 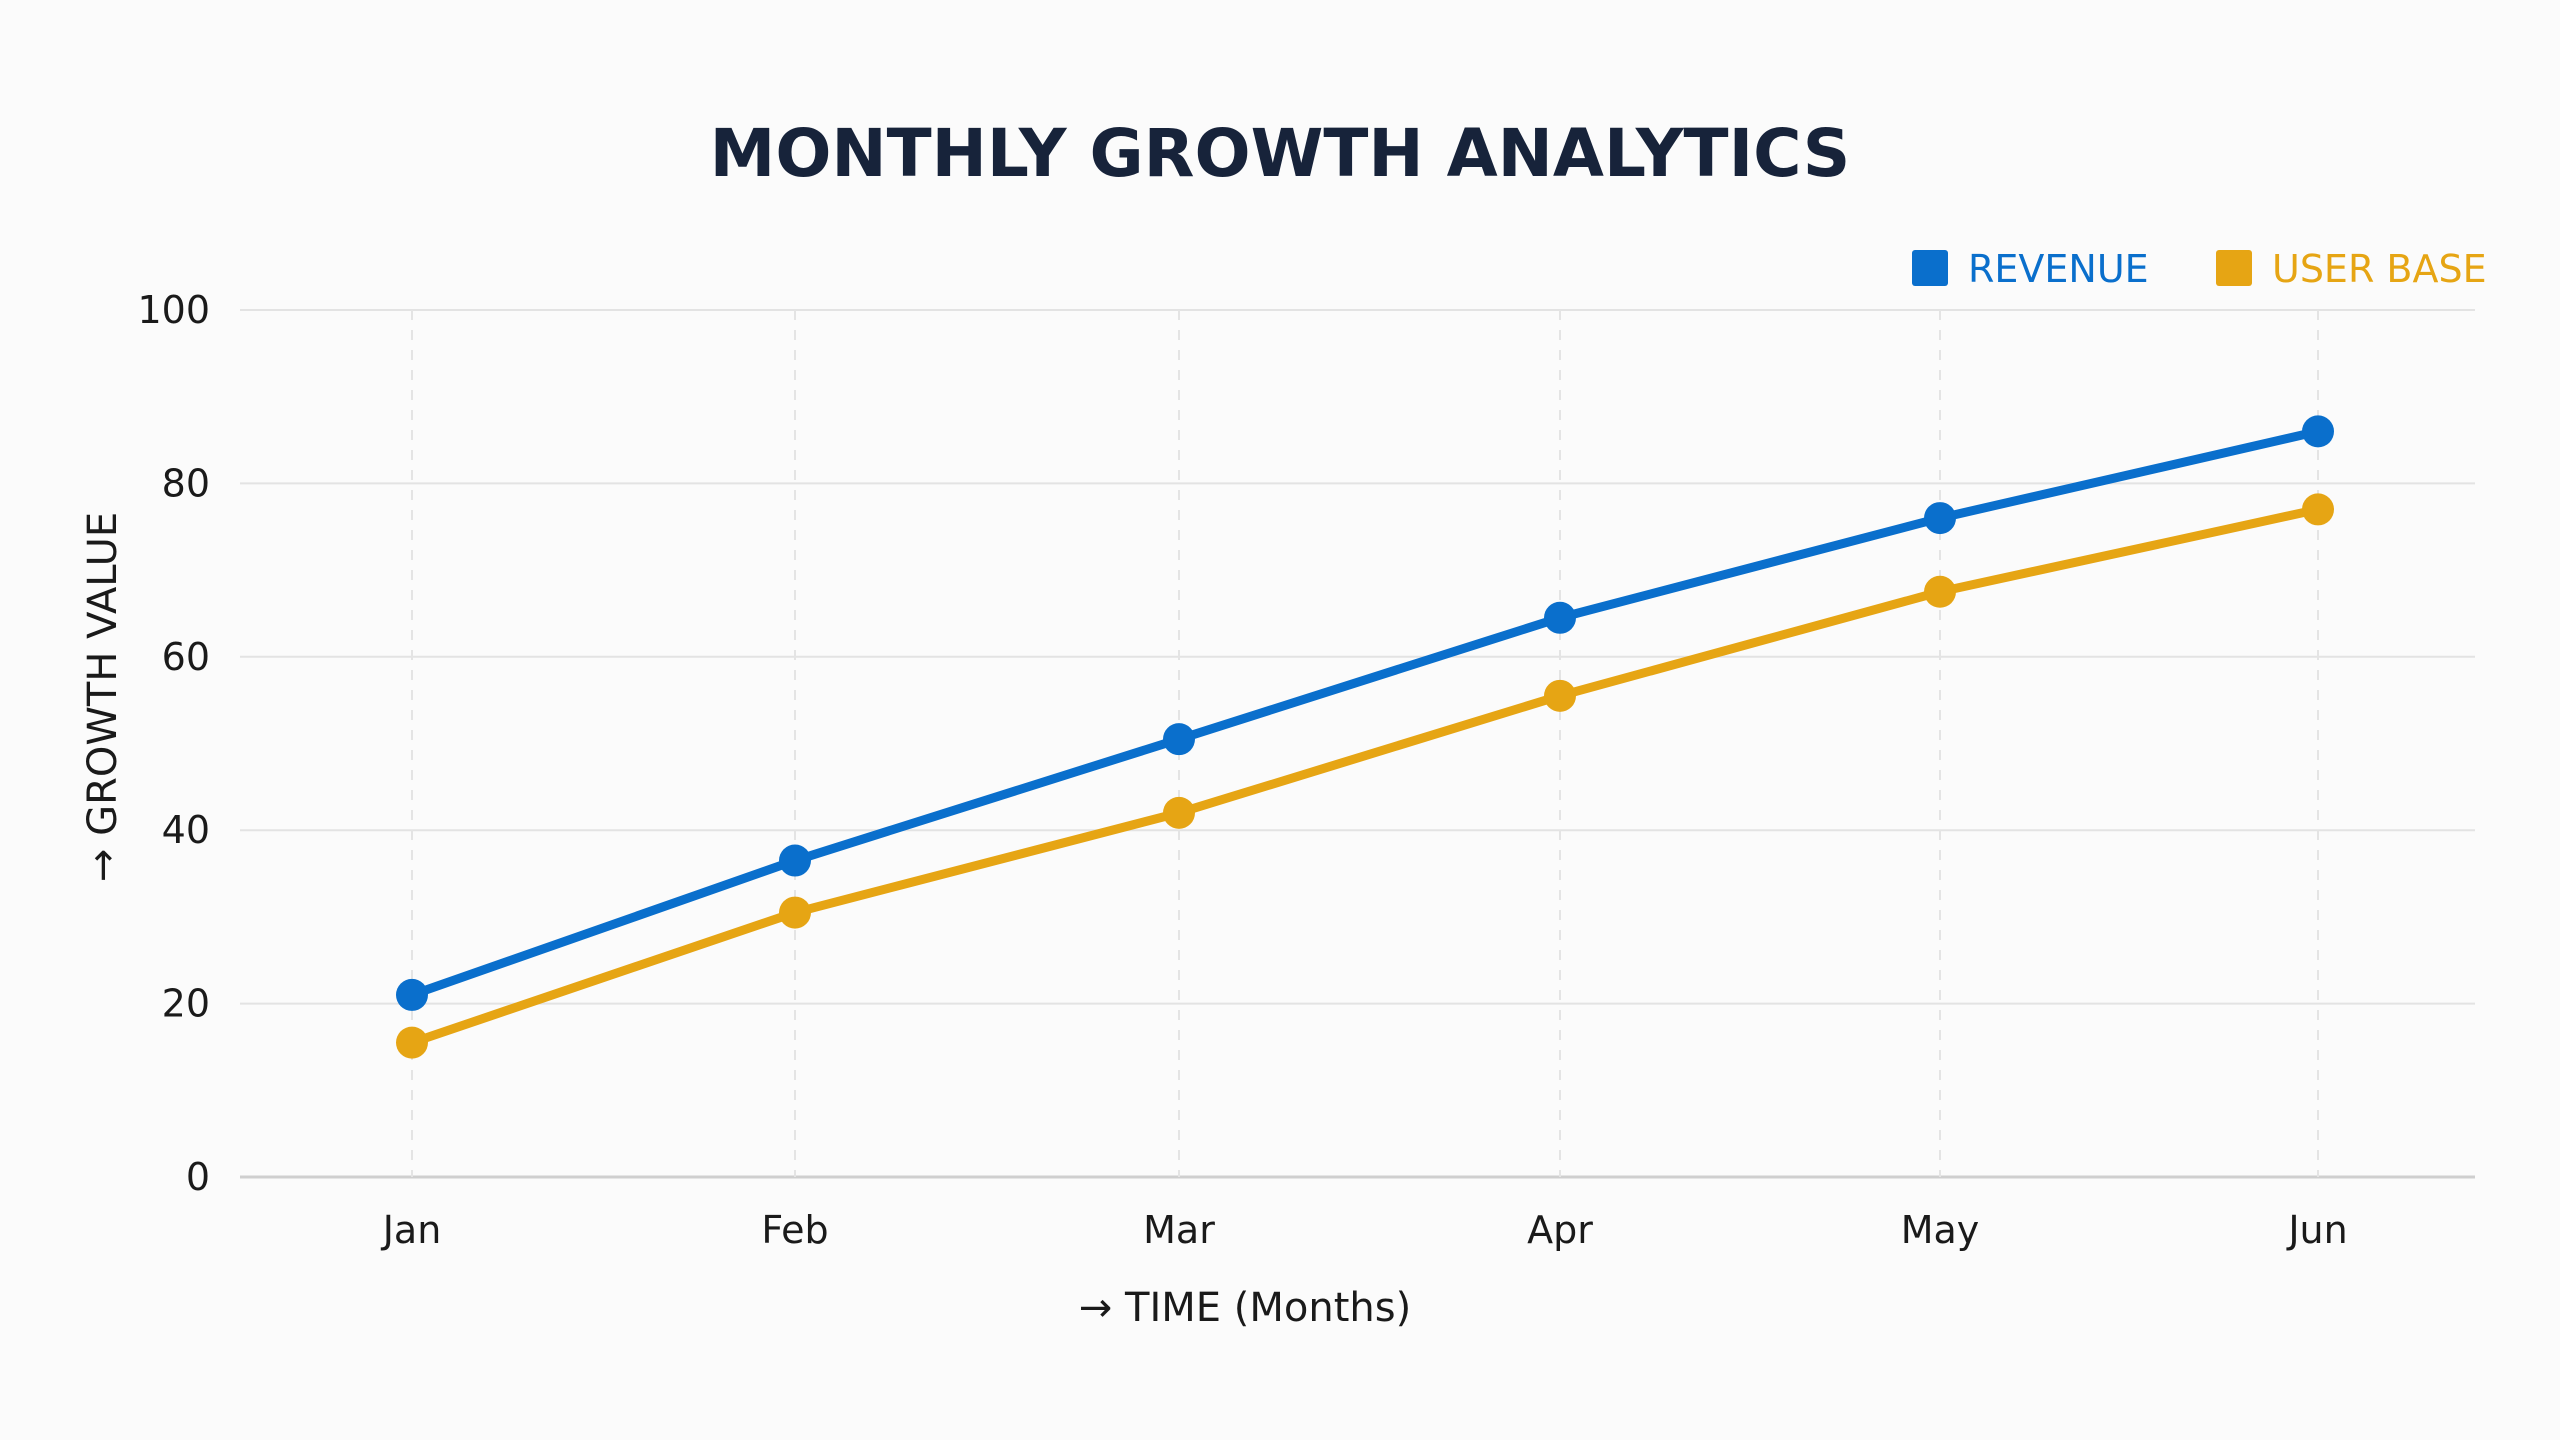 I want to click on x-tick-label: May, so click(x=1940, y=1230).